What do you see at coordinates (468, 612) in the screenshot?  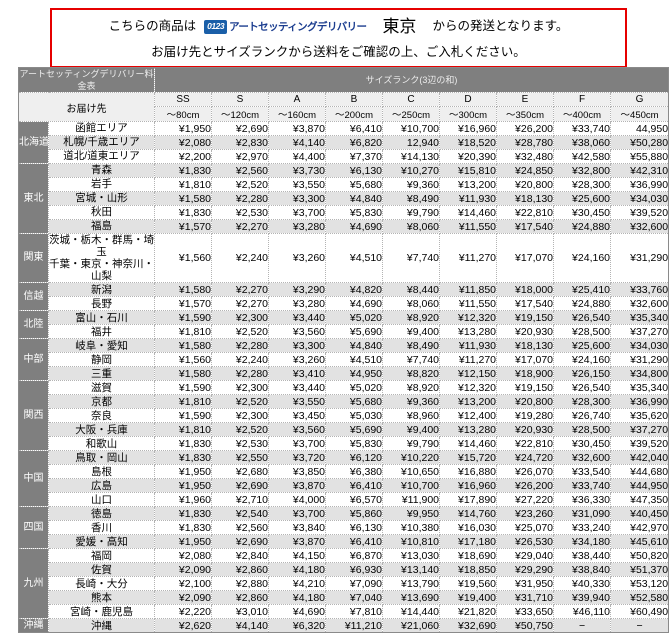 I see `price-cell: ¥21,820` at bounding box center [468, 612].